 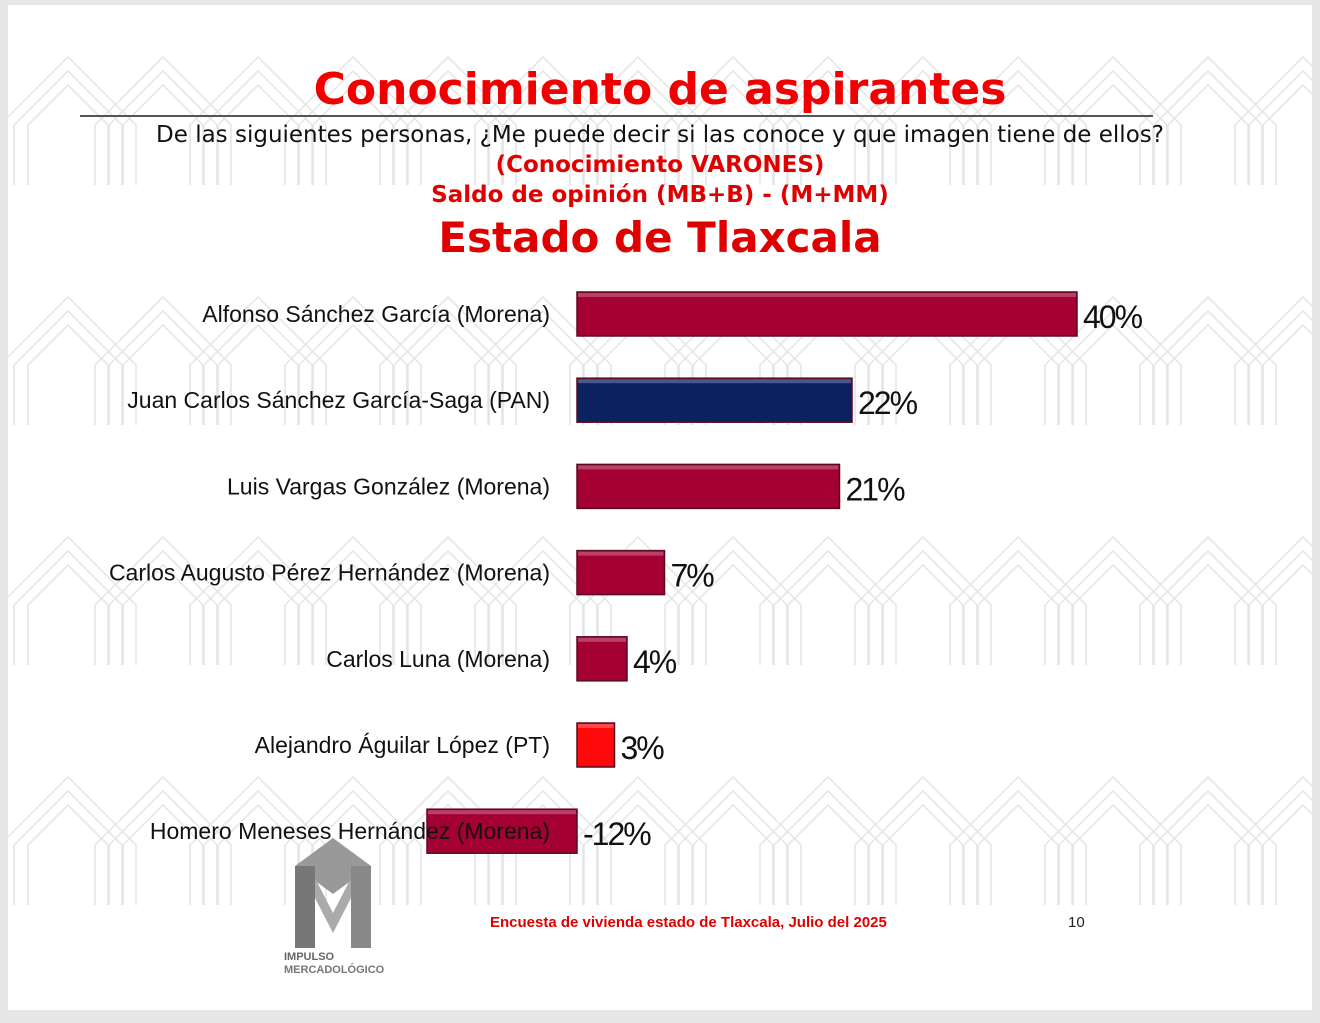 What do you see at coordinates (350, 831) in the screenshot?
I see `category-label: Homero Meneses Hernández (Morena)` at bounding box center [350, 831].